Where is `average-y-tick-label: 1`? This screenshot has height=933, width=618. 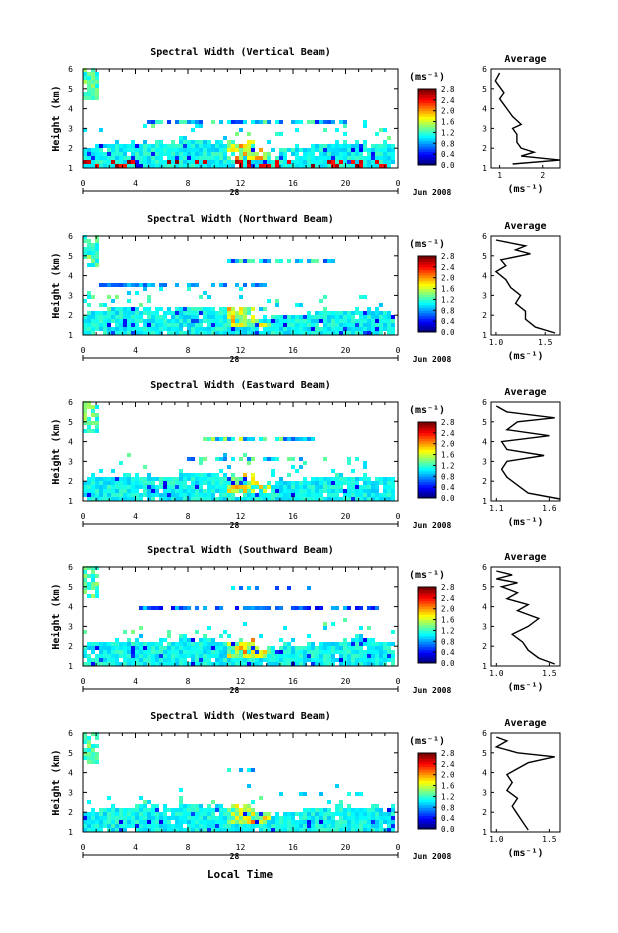 average-y-tick-label: 1 is located at coordinates (484, 832).